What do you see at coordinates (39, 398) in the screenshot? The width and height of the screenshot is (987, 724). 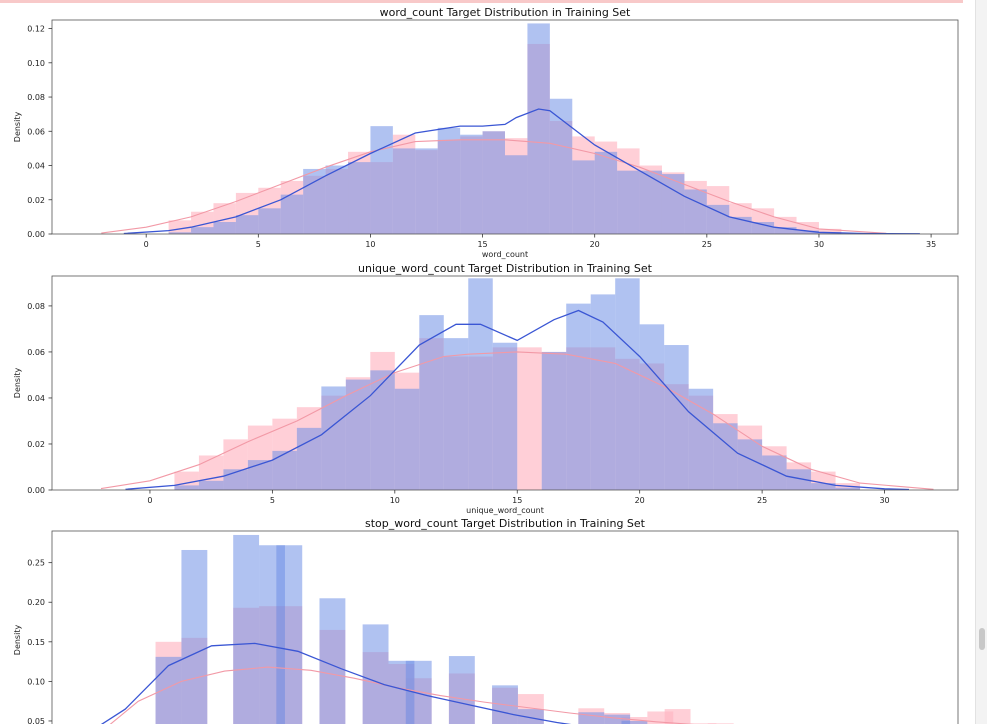 I see `y-axis-ticks: 0.00 0.02 0.04 0.06 0.08` at bounding box center [39, 398].